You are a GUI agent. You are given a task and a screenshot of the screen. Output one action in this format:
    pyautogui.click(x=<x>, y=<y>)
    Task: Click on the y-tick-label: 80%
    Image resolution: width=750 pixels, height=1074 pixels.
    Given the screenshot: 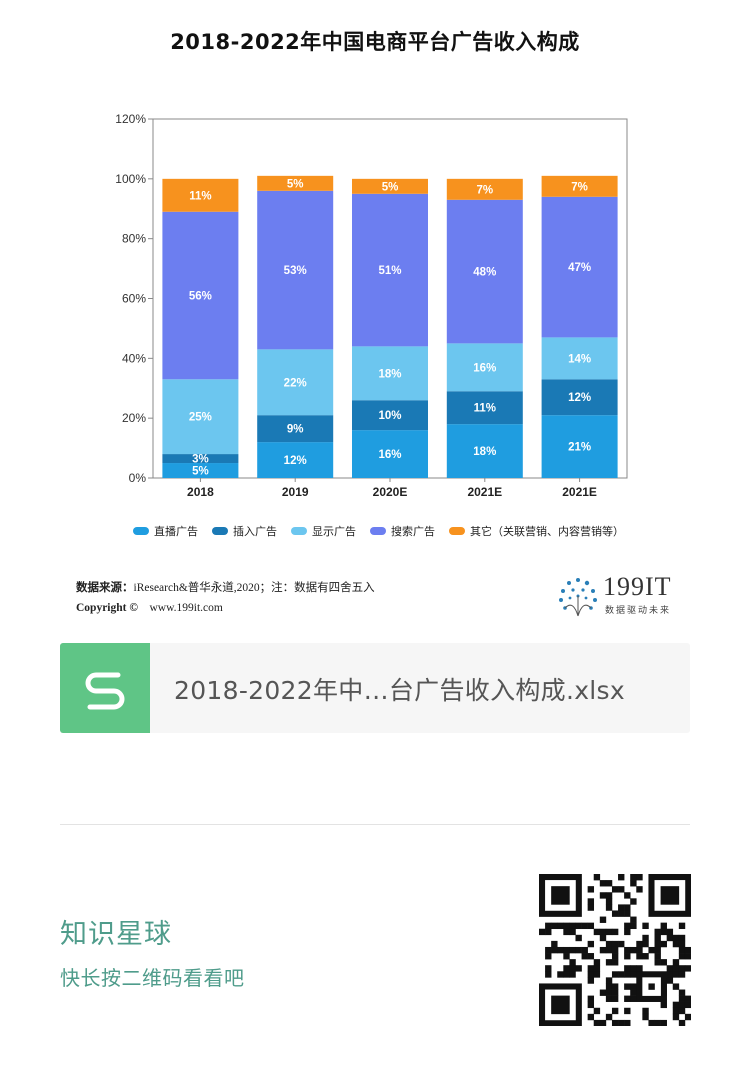 What is the action you would take?
    pyautogui.click(x=134, y=239)
    